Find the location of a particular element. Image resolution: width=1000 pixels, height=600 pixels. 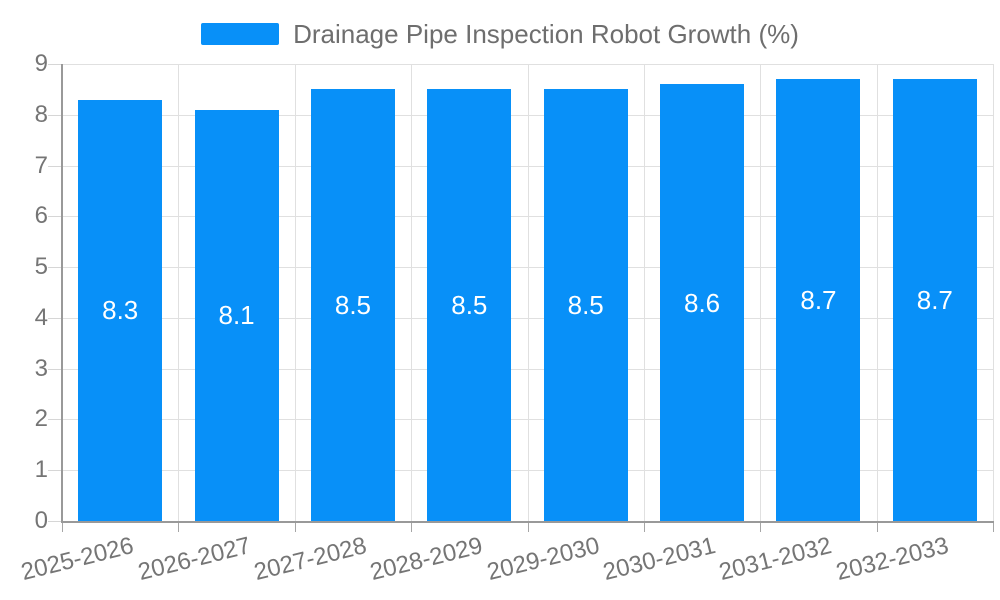

y-axis-tick-label: 4 is located at coordinates (41, 317).